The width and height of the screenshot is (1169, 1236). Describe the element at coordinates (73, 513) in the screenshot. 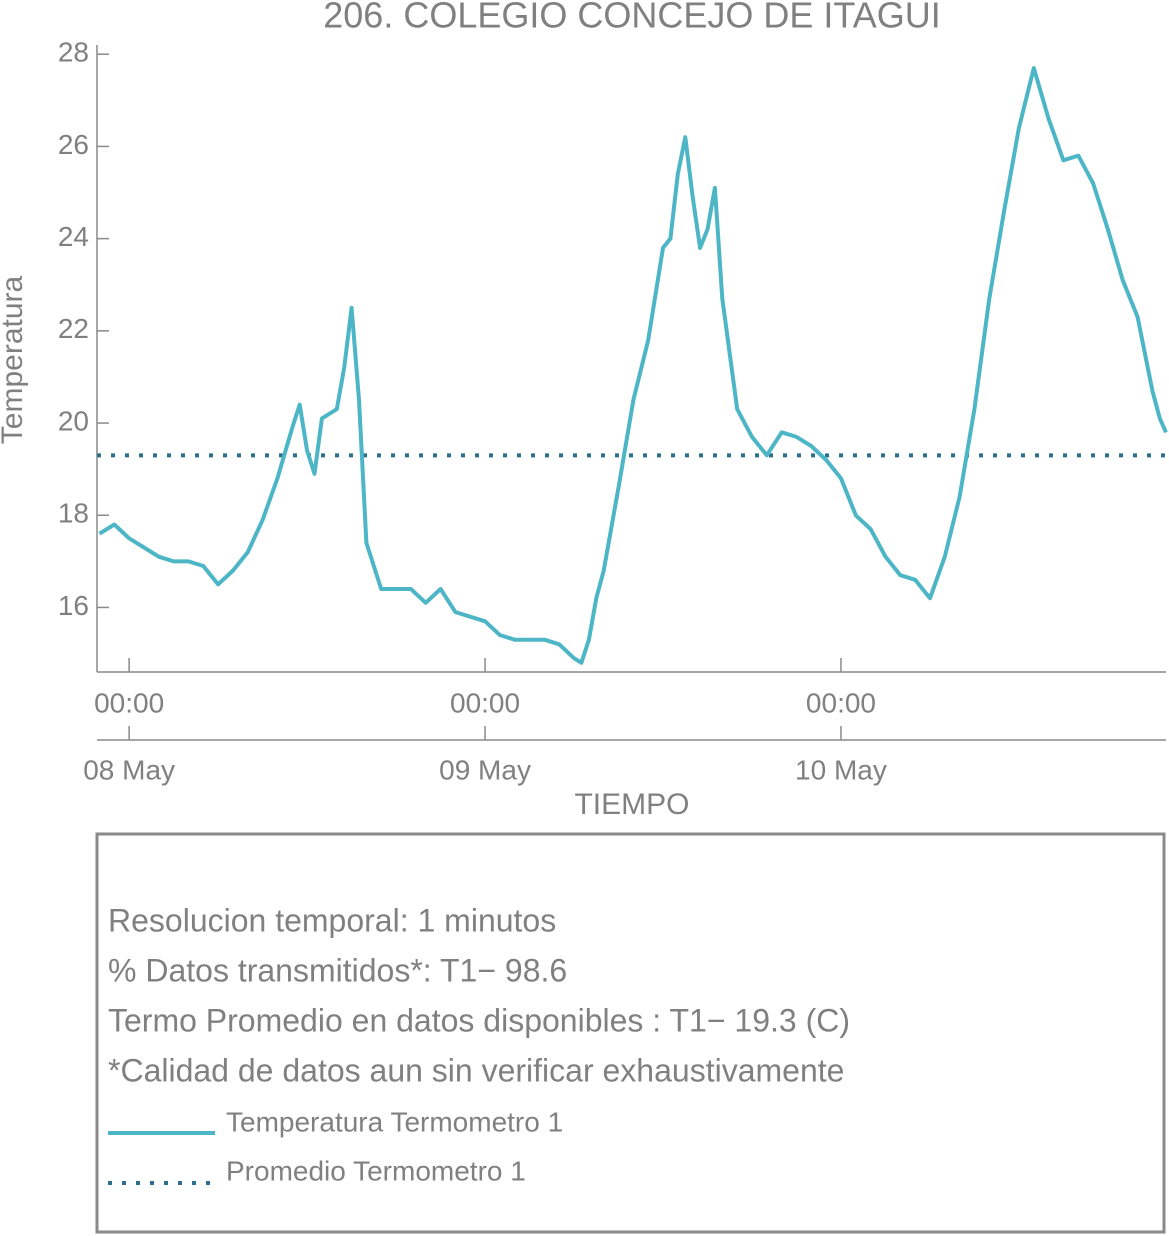

I see `y-tick-label: 18` at that location.